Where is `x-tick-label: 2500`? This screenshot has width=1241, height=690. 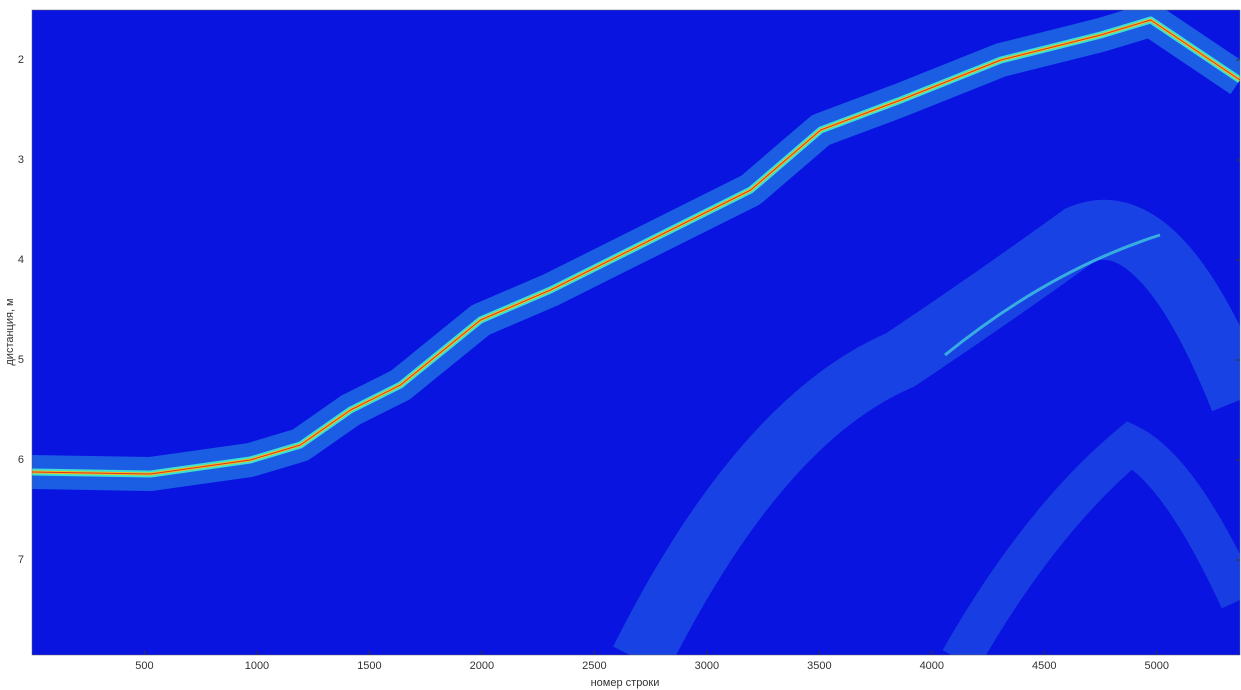
x-tick-label: 2500 is located at coordinates (594, 666).